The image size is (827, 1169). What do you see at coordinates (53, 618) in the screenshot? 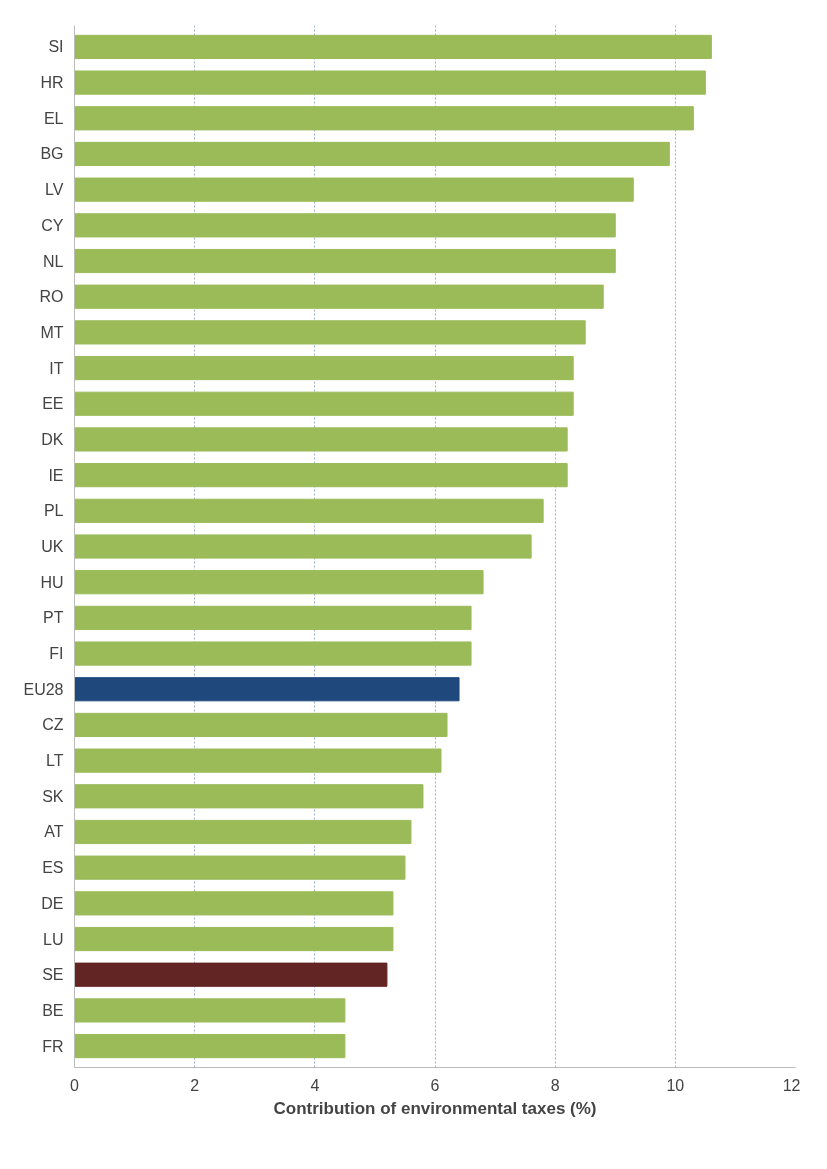
I see `y-tick-label: PT` at bounding box center [53, 618].